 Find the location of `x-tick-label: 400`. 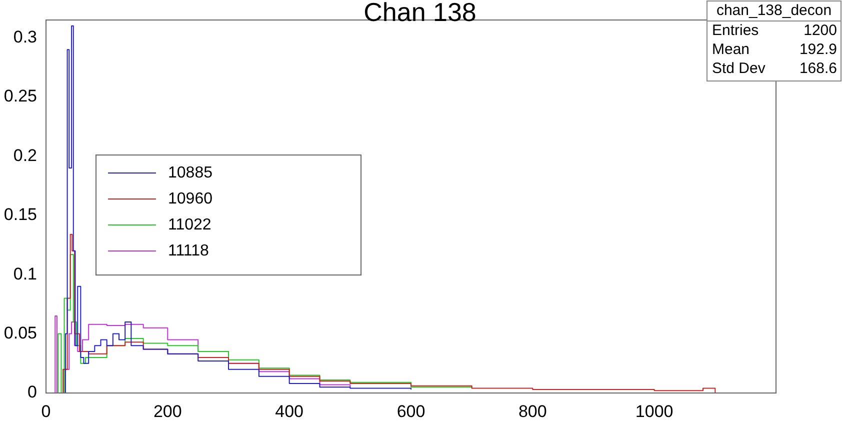

x-tick-label: 400 is located at coordinates (289, 411).